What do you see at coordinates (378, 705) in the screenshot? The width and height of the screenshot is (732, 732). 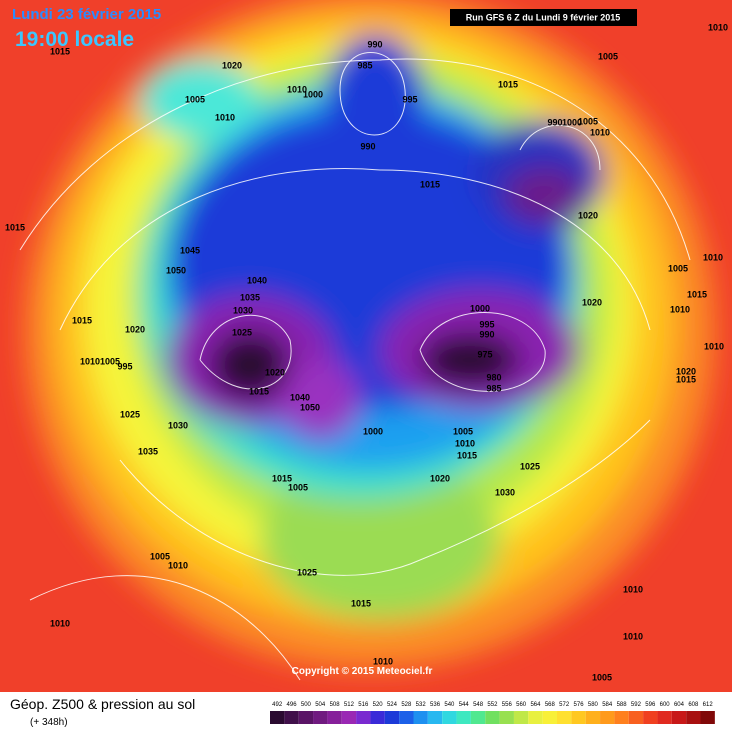 I see `legend-label: 520` at bounding box center [378, 705].